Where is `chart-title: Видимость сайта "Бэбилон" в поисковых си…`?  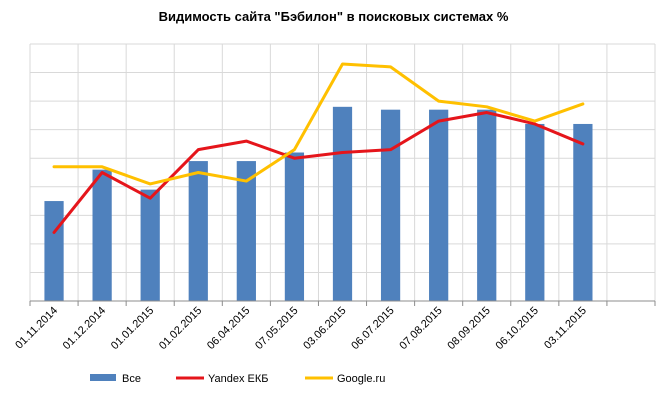 chart-title: Видимость сайта "Бэбилон" в поисковых си… is located at coordinates (333, 16).